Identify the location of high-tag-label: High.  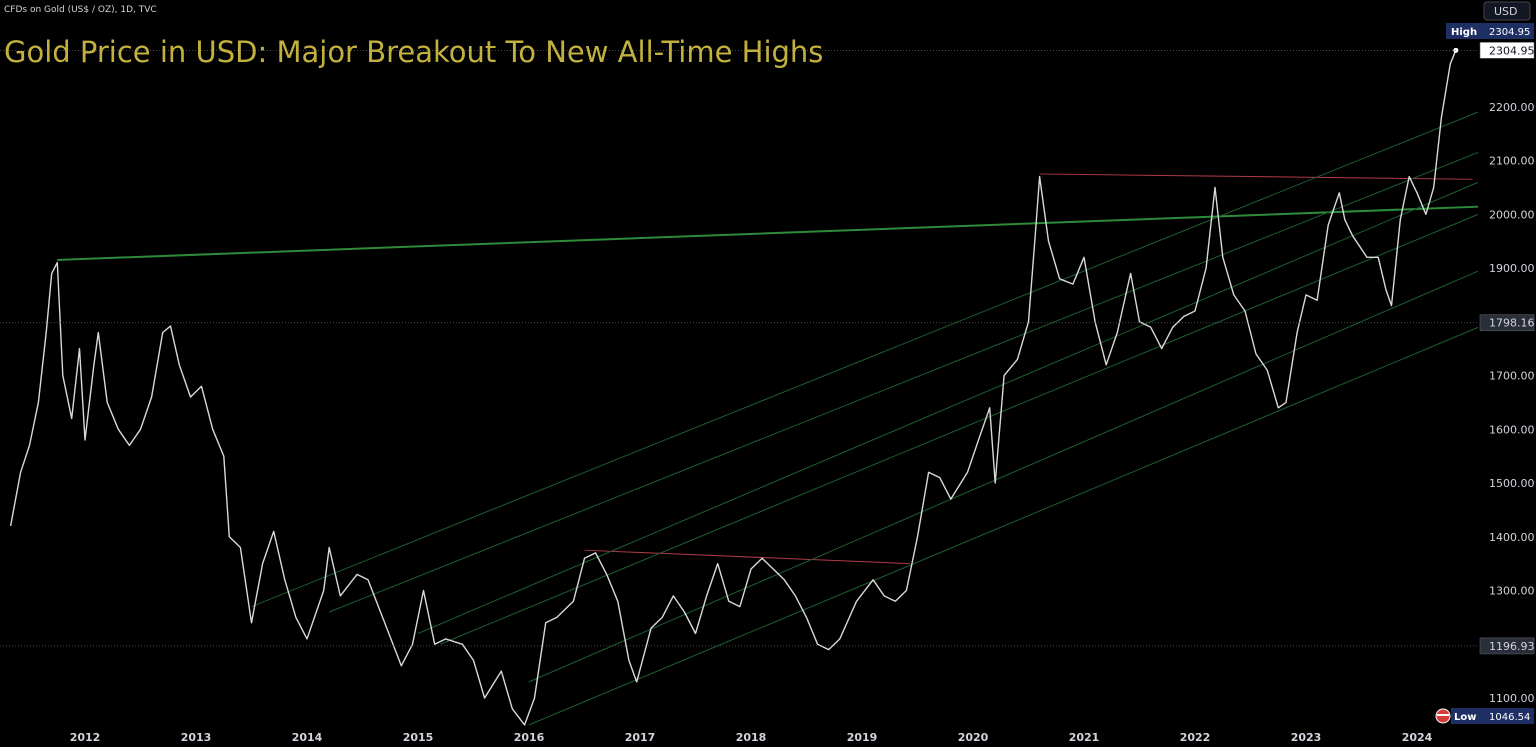
(1464, 32).